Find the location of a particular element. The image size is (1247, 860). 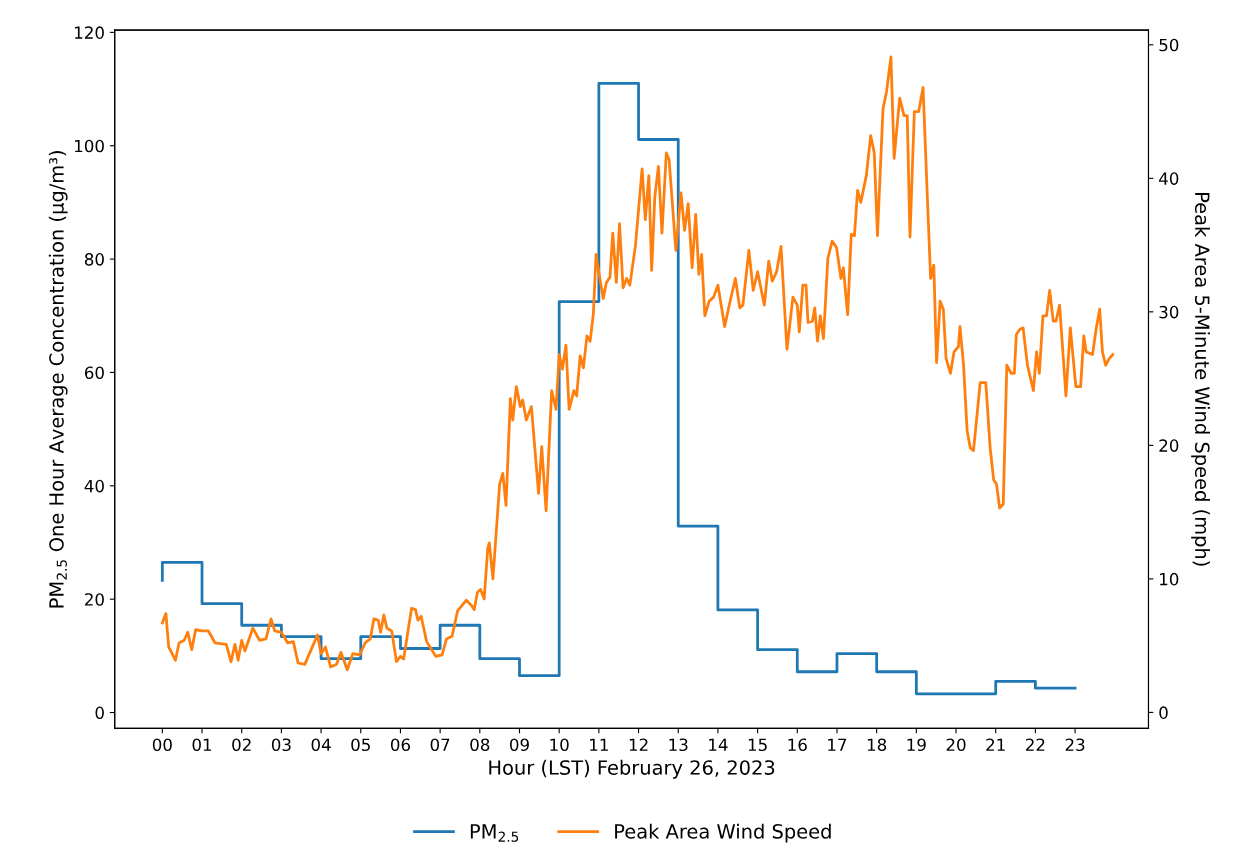

y2-tick-label: 0 is located at coordinates (1163, 712).